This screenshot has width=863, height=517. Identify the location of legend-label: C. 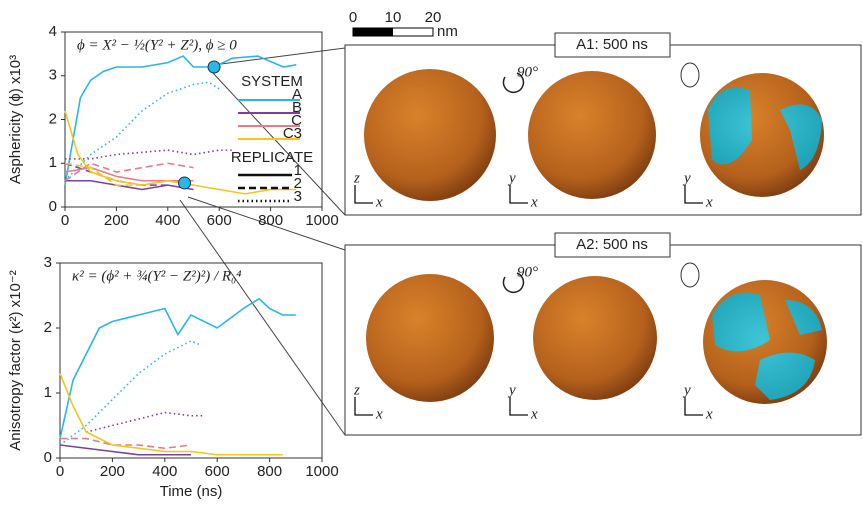
(296, 120).